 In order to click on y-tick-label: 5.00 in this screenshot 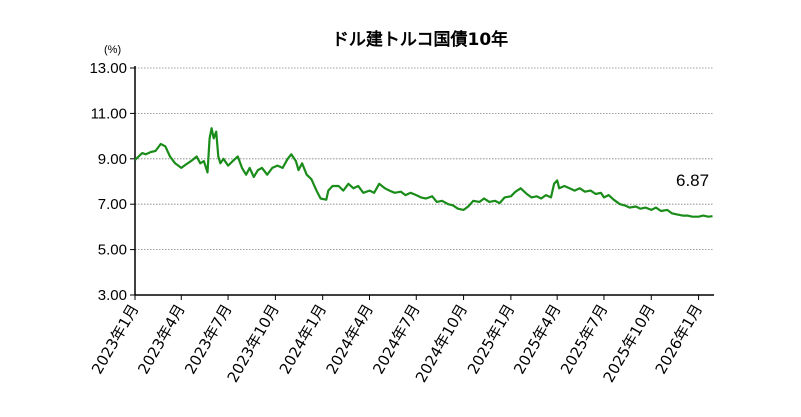, I will do `click(112, 250)`.